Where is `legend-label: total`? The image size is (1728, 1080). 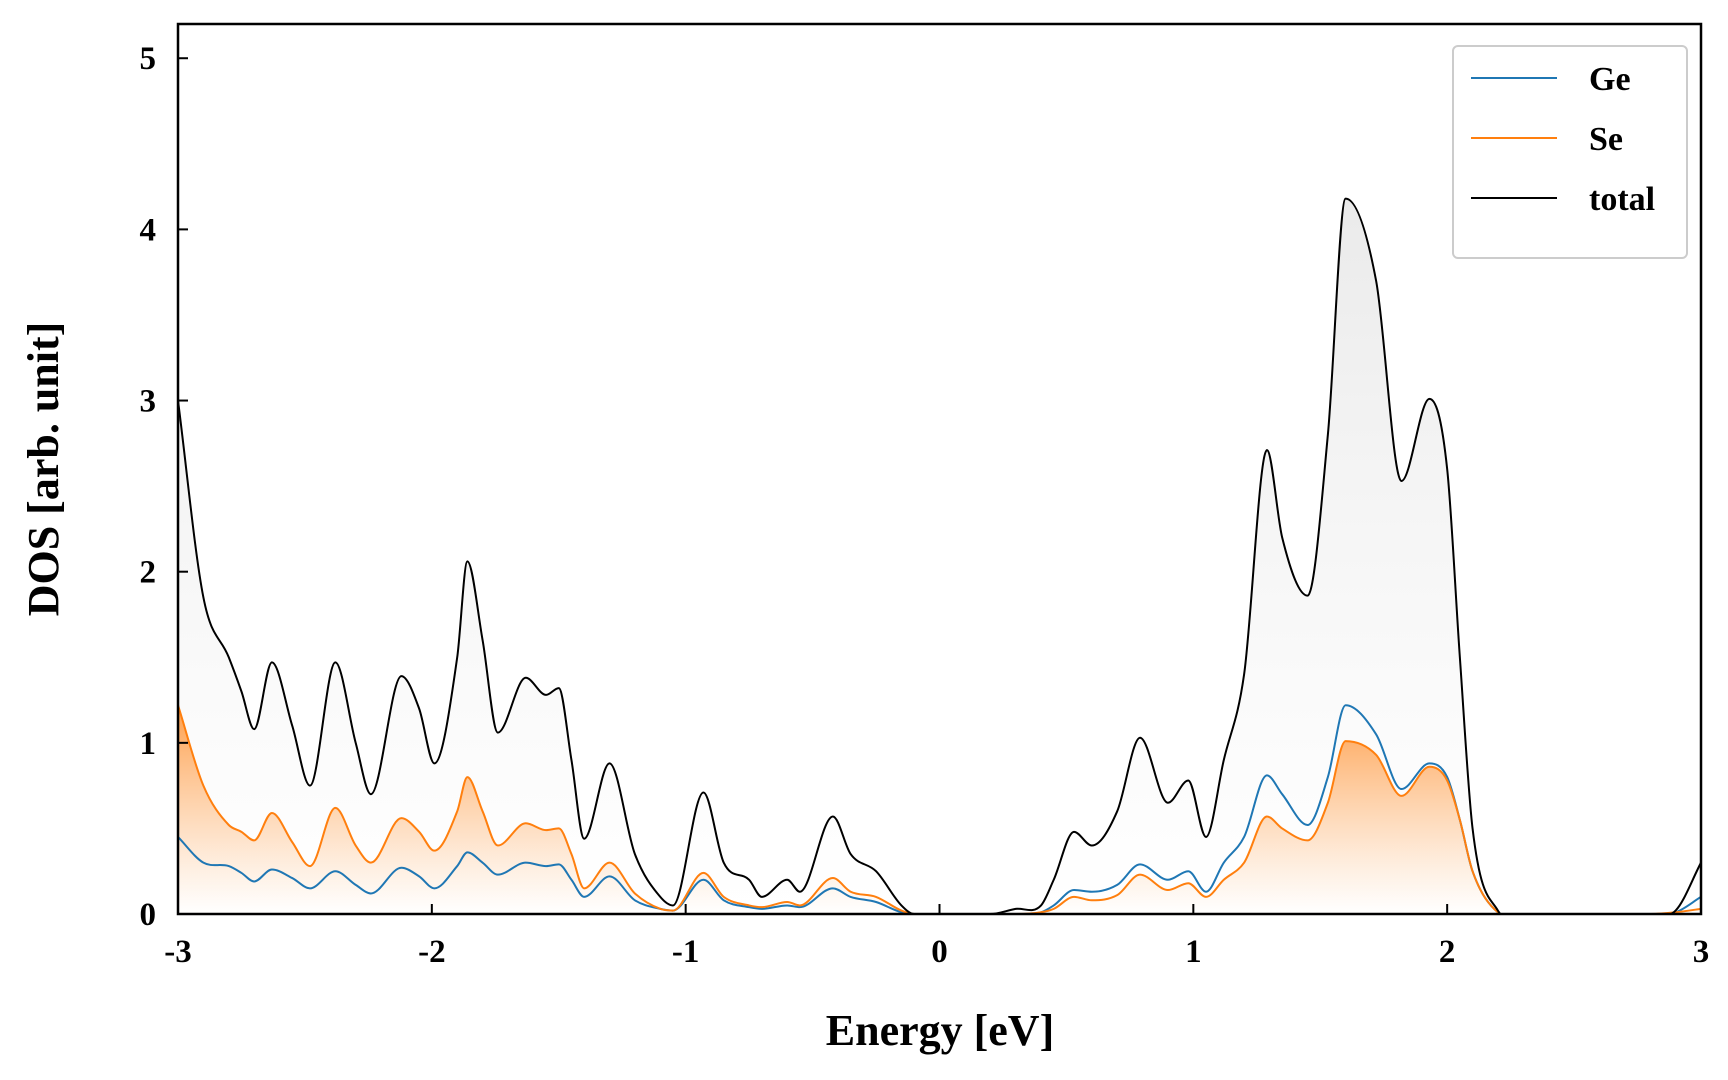
legend-label: total is located at coordinates (1622, 199).